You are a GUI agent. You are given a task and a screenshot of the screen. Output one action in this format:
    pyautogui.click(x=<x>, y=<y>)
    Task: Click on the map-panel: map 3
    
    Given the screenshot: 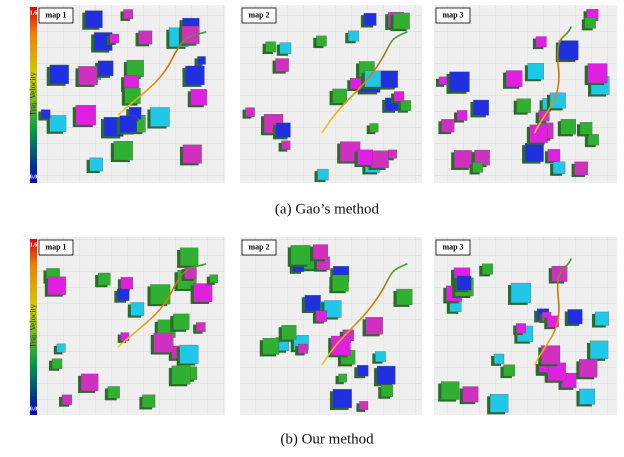 What is the action you would take?
    pyautogui.click(x=525, y=326)
    